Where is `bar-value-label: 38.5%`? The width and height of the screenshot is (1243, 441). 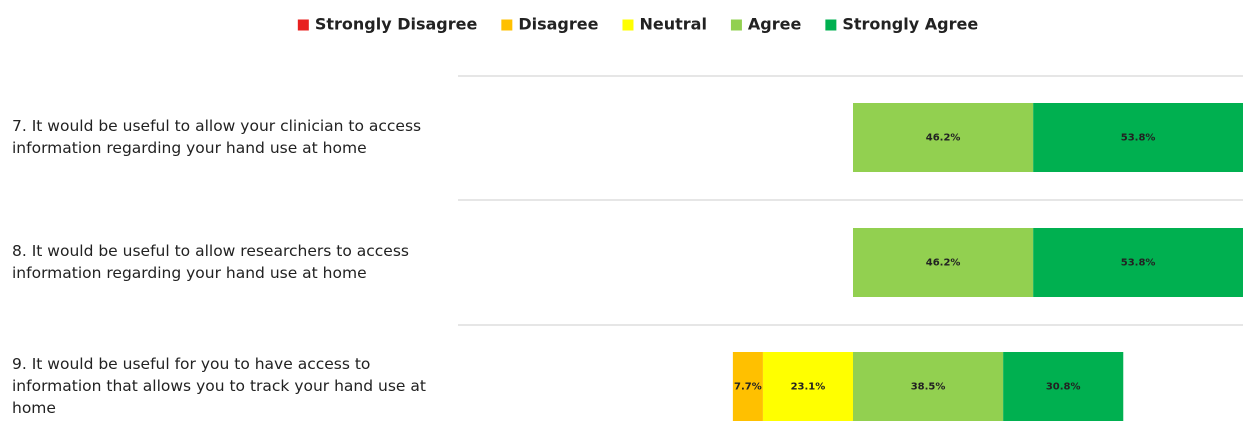
bar-value-label: 38.5% is located at coordinates (928, 387).